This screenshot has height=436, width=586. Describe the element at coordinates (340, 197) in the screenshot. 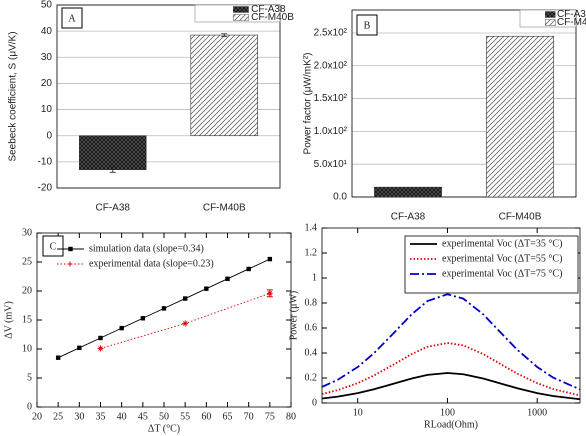

I see `y-tick-label: 0.0` at that location.